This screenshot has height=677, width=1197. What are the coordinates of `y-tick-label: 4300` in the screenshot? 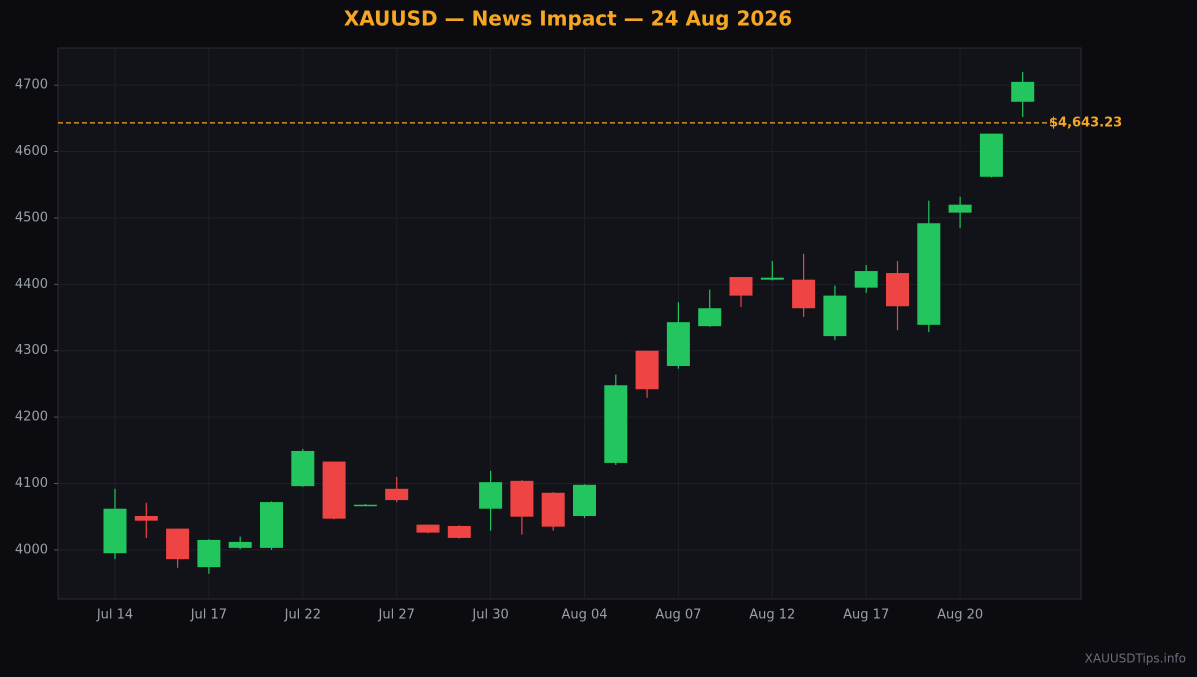 It's located at (31, 350).